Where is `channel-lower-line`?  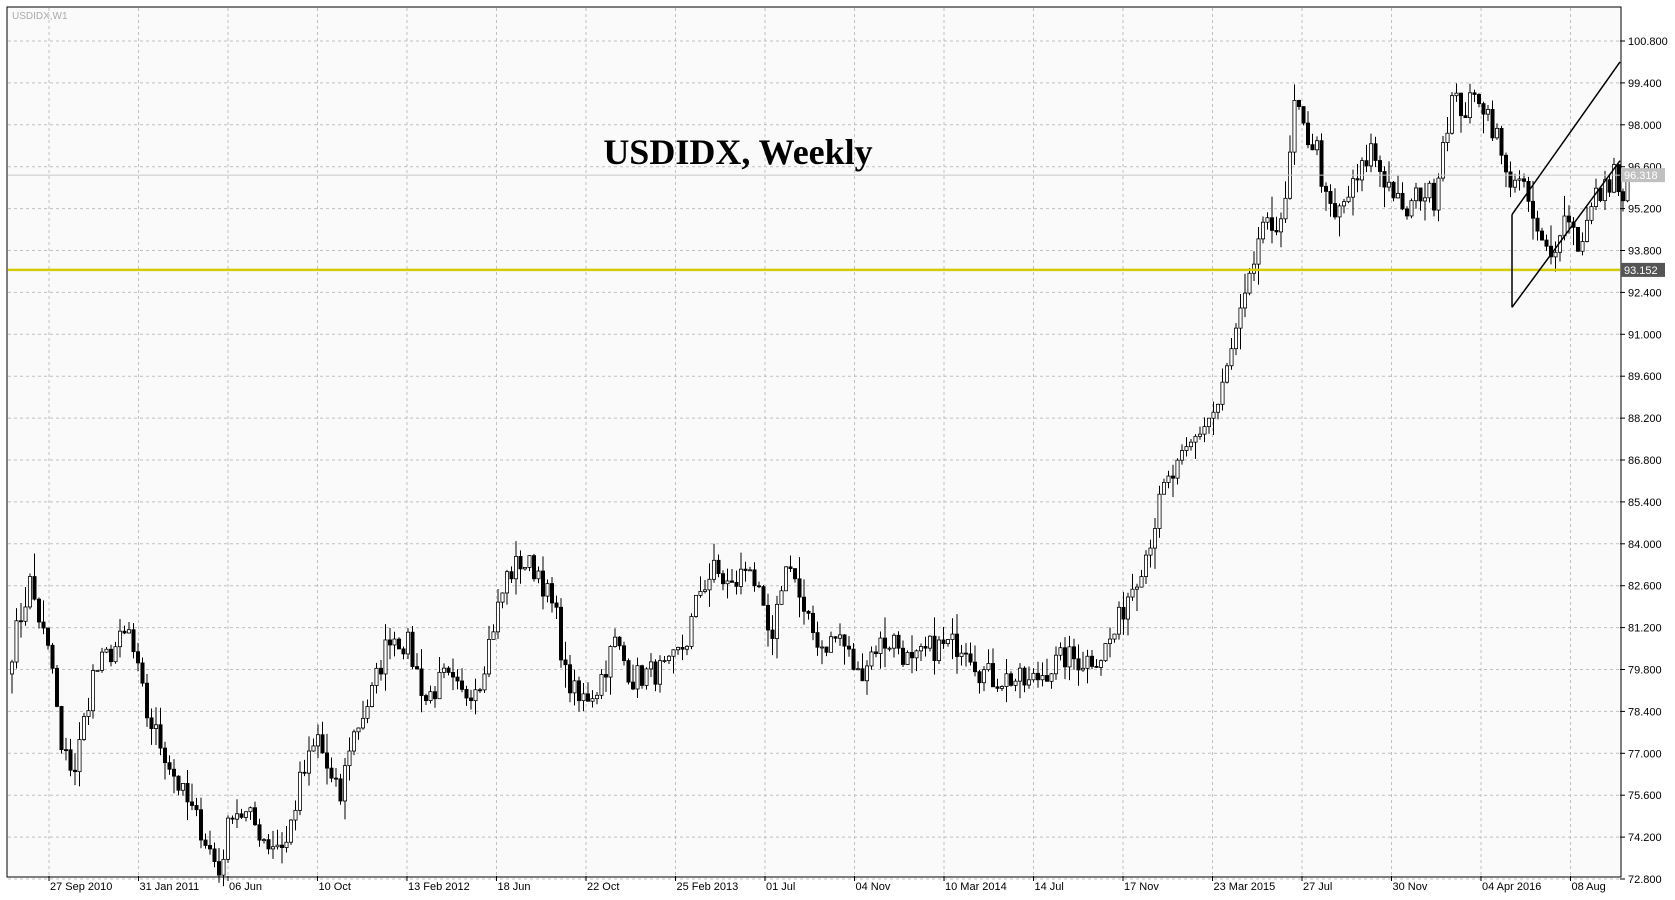
channel-lower-line is located at coordinates (1566, 234).